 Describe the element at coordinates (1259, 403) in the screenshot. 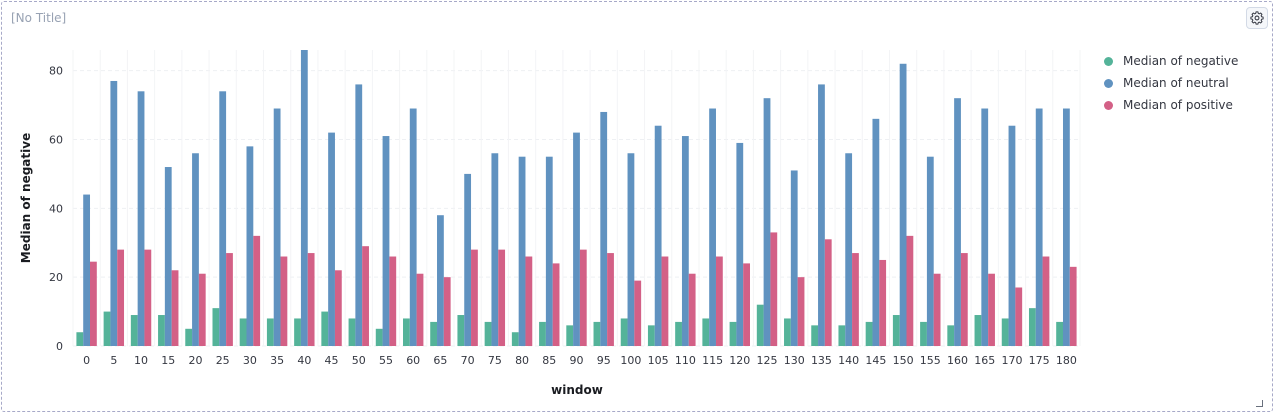

I see `resize-handle-icon` at that location.